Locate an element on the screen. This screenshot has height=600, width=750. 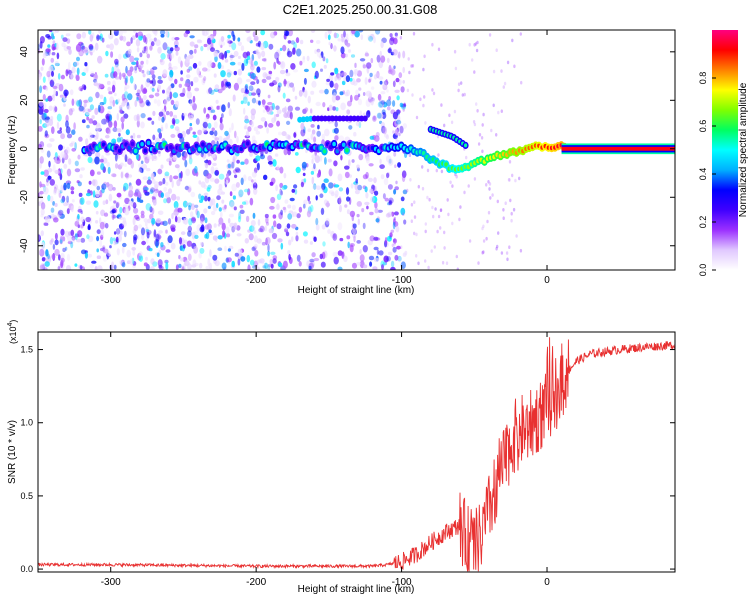
trace-core is located at coordinates (148, 143).